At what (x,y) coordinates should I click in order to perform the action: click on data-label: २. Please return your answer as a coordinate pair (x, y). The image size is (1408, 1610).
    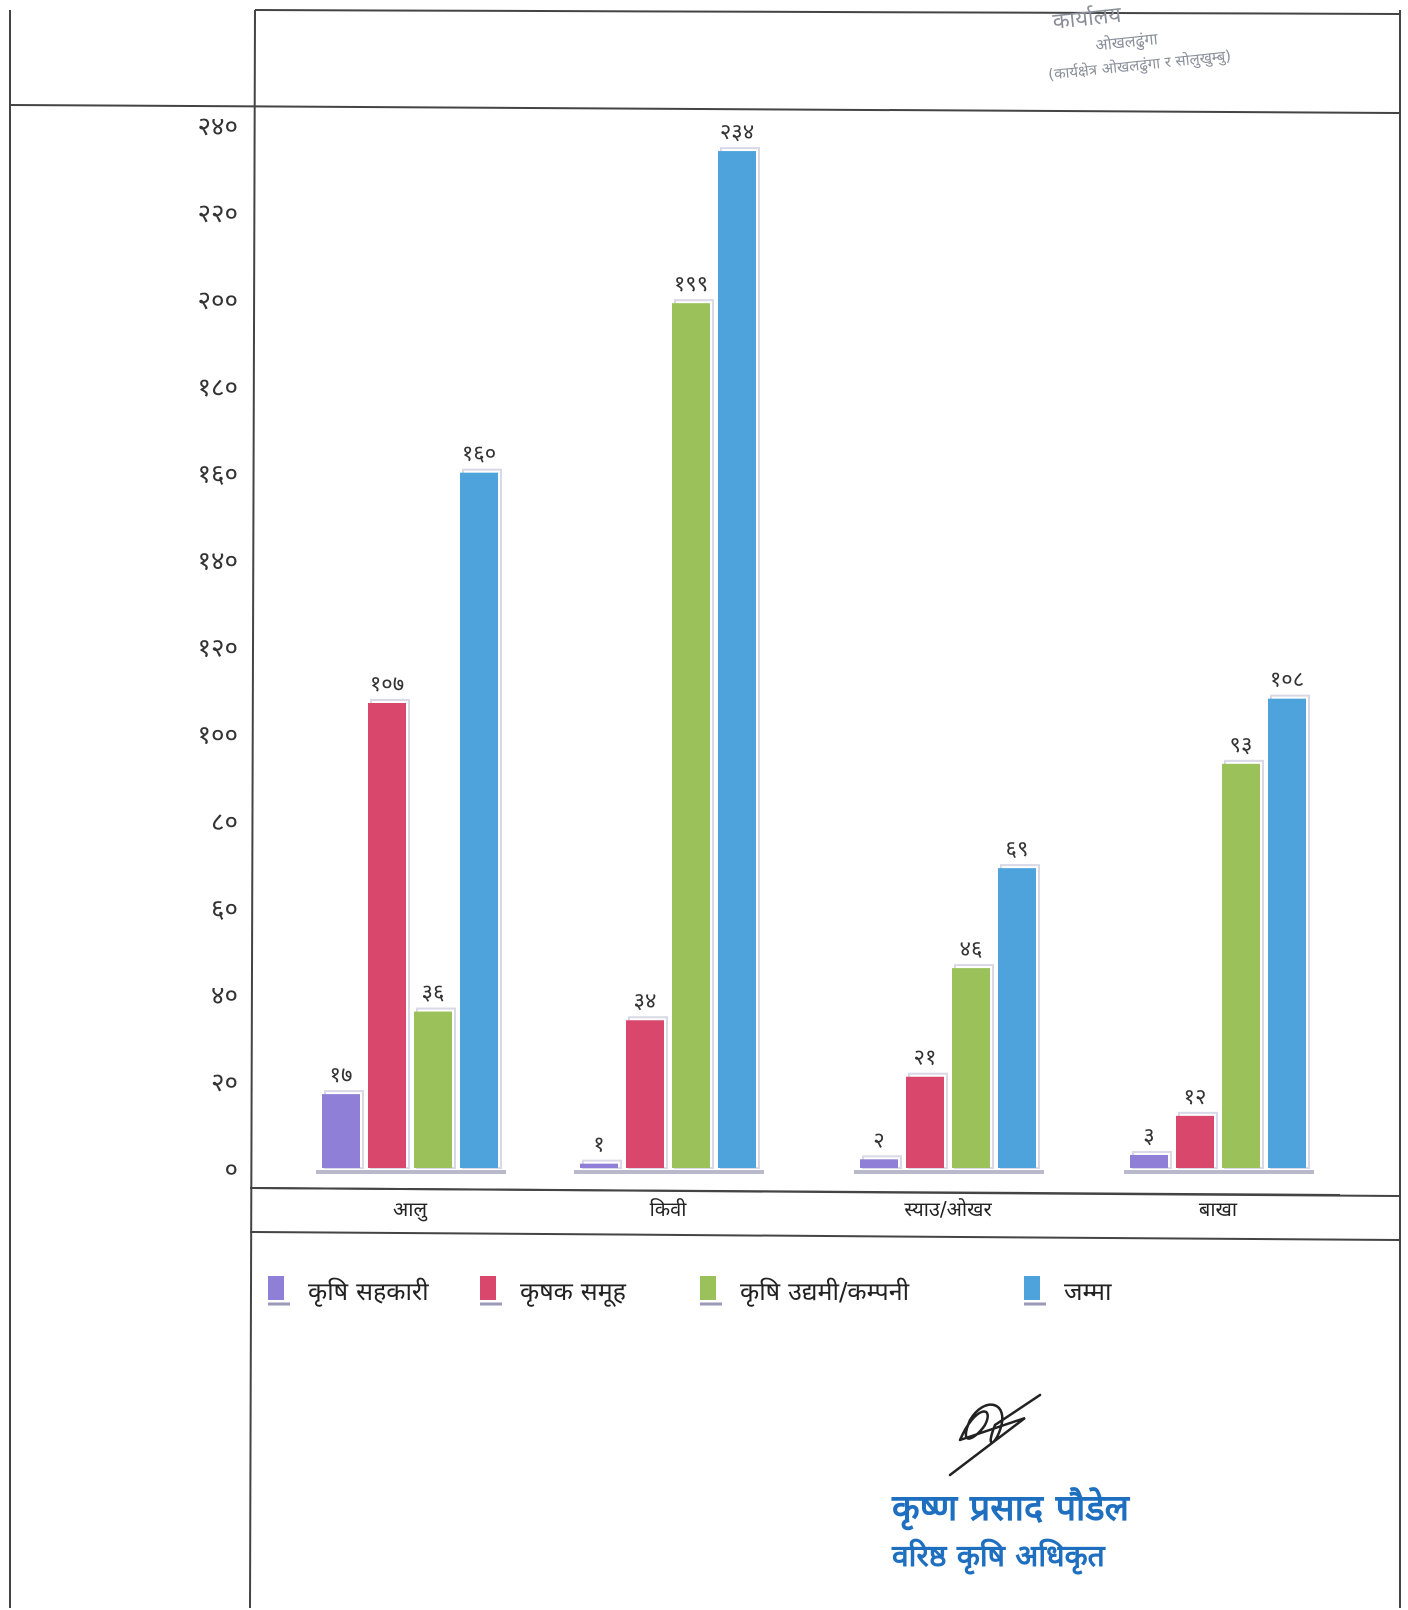
    Looking at the image, I should click on (878, 1140).